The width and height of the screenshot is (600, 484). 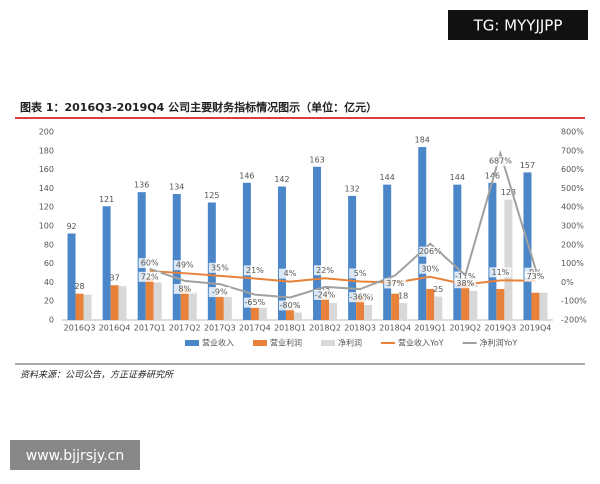 I want to click on line-label: 72%, so click(x=150, y=276).